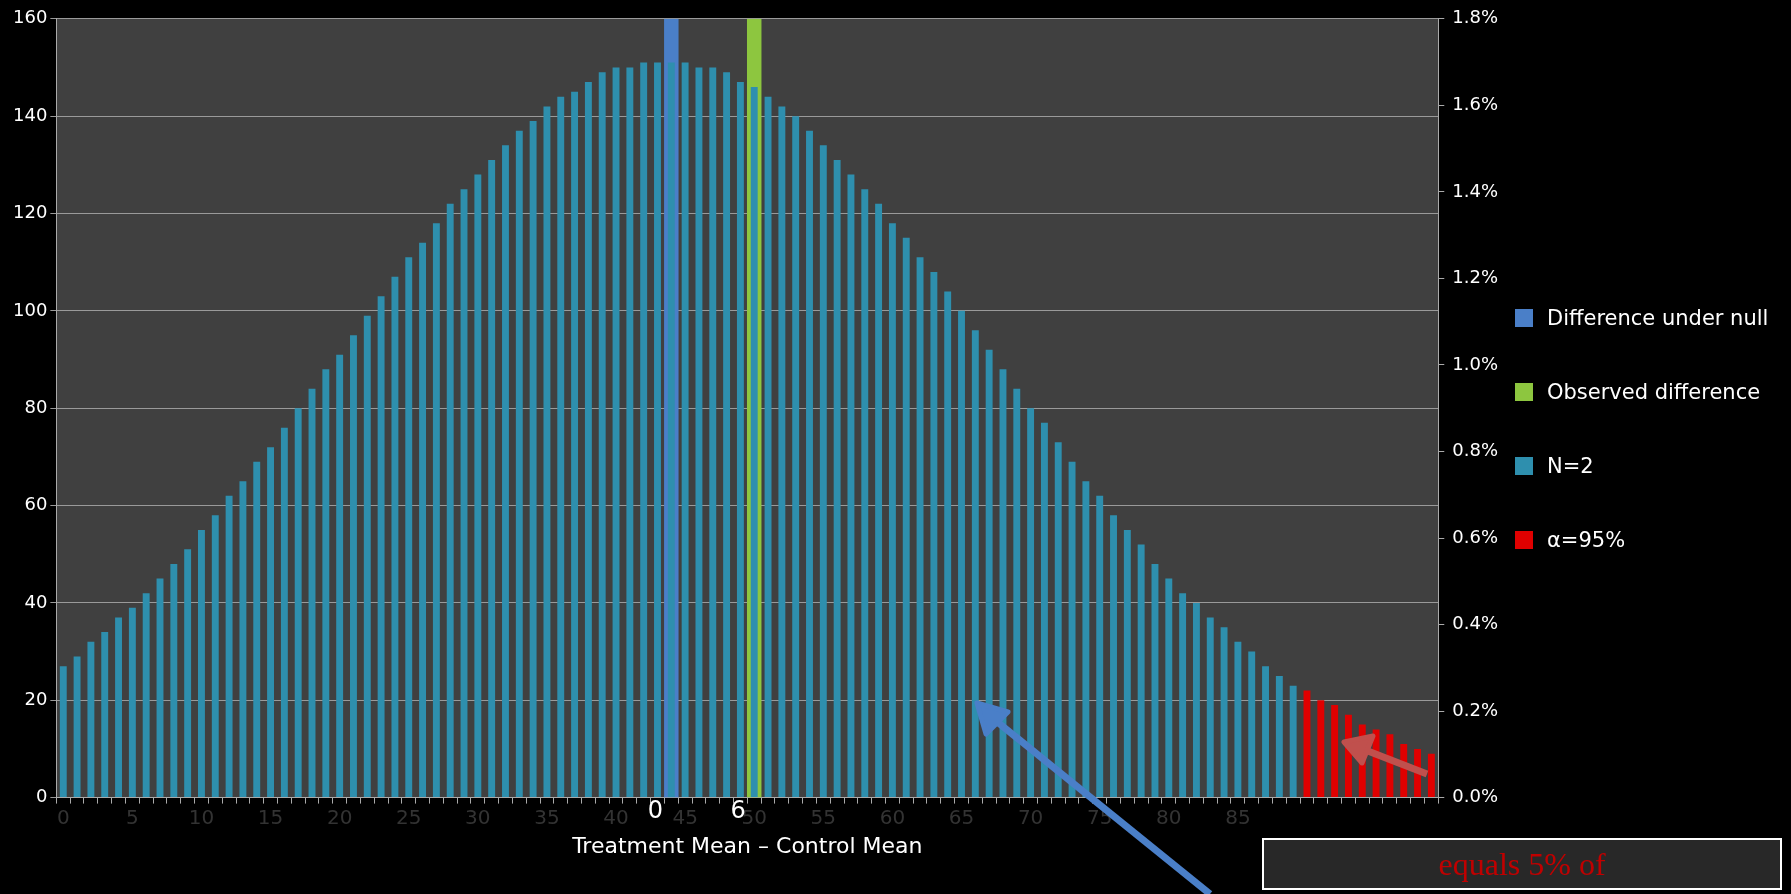 The height and width of the screenshot is (894, 1791). Describe the element at coordinates (1654, 392) in the screenshot. I see `legend-label: Observed difference` at that location.